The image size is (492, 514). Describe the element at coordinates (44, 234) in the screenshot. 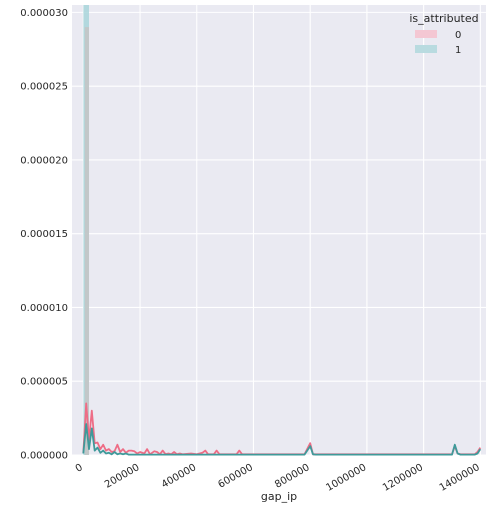

I see `y-tick-label: 0.000015` at that location.